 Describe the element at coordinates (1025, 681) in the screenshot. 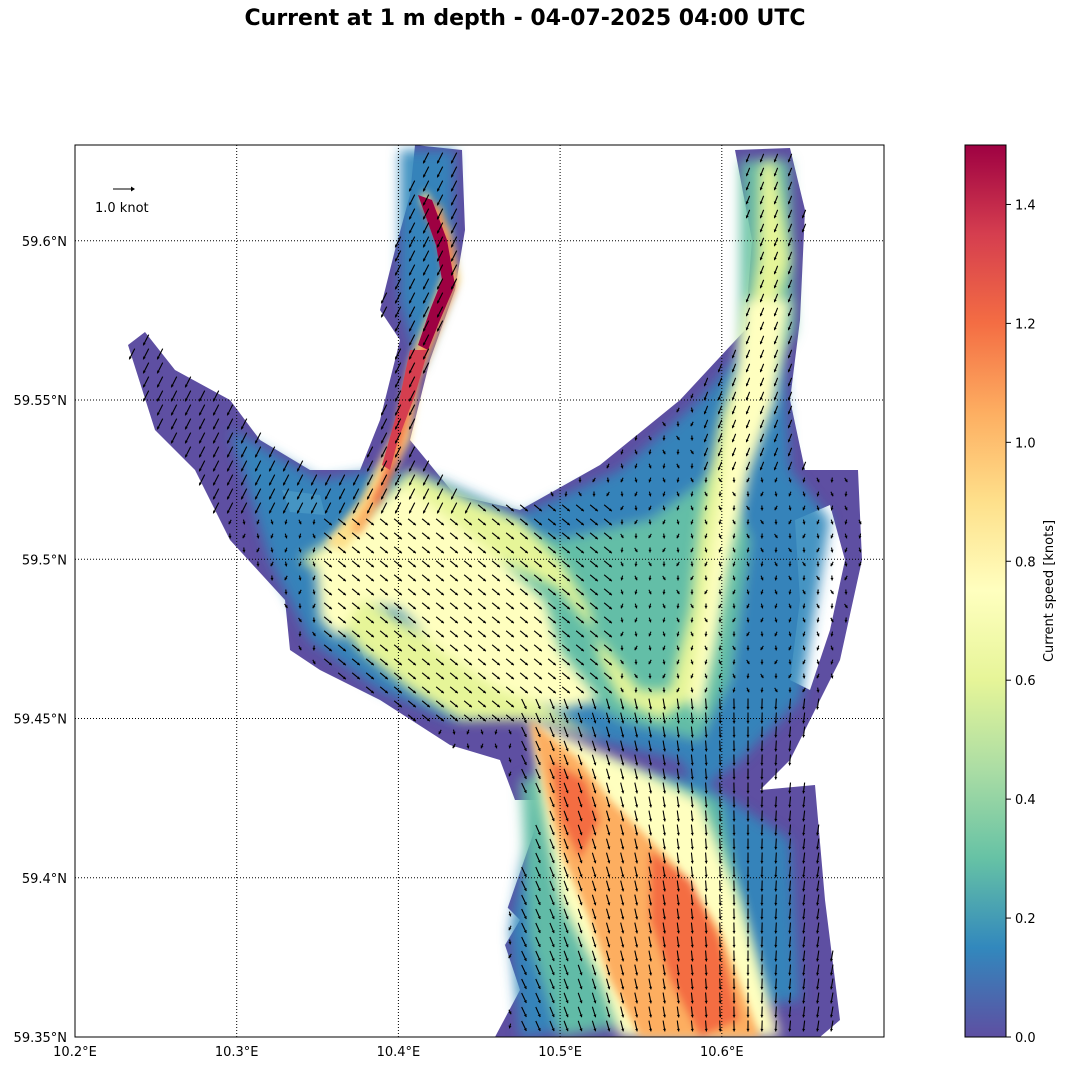

I see `colorbar-tick-label: 0.6` at that location.